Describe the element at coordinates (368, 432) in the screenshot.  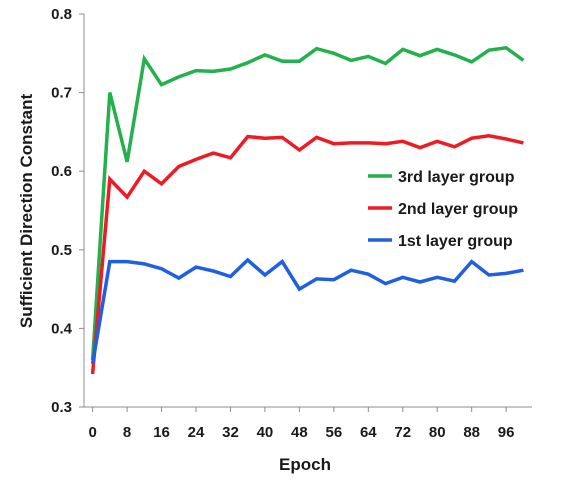
I see `x-tick-label: 64` at that location.